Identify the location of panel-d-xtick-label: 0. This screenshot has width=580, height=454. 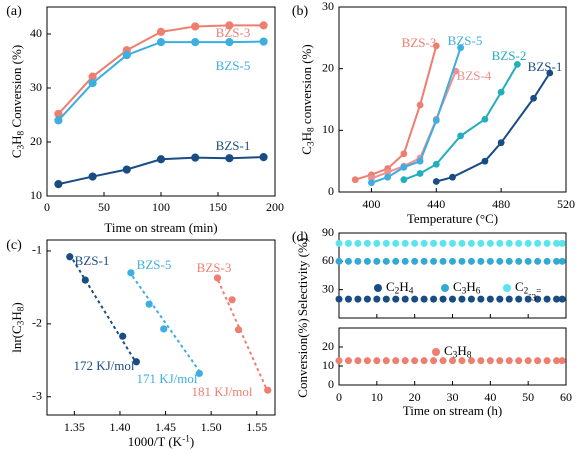
(339, 397).